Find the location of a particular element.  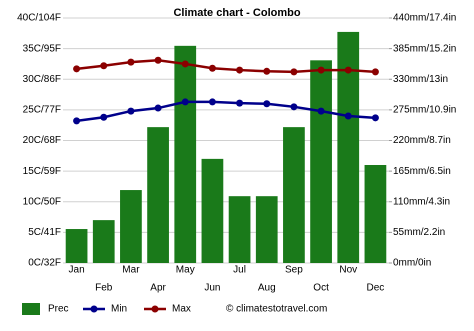

y-tick-label: 0C/32F is located at coordinates (44, 263).